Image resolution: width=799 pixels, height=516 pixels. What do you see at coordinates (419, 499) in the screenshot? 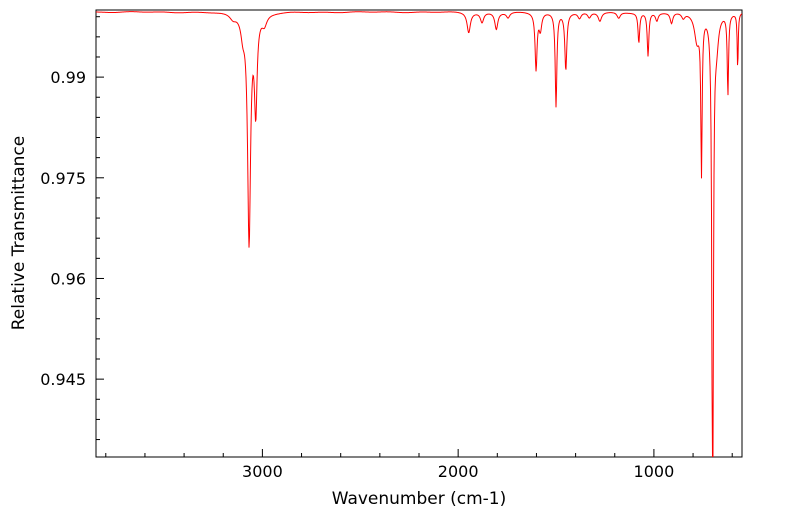
I see `x-axis-label: Wavenumber (cm-1)` at bounding box center [419, 499].